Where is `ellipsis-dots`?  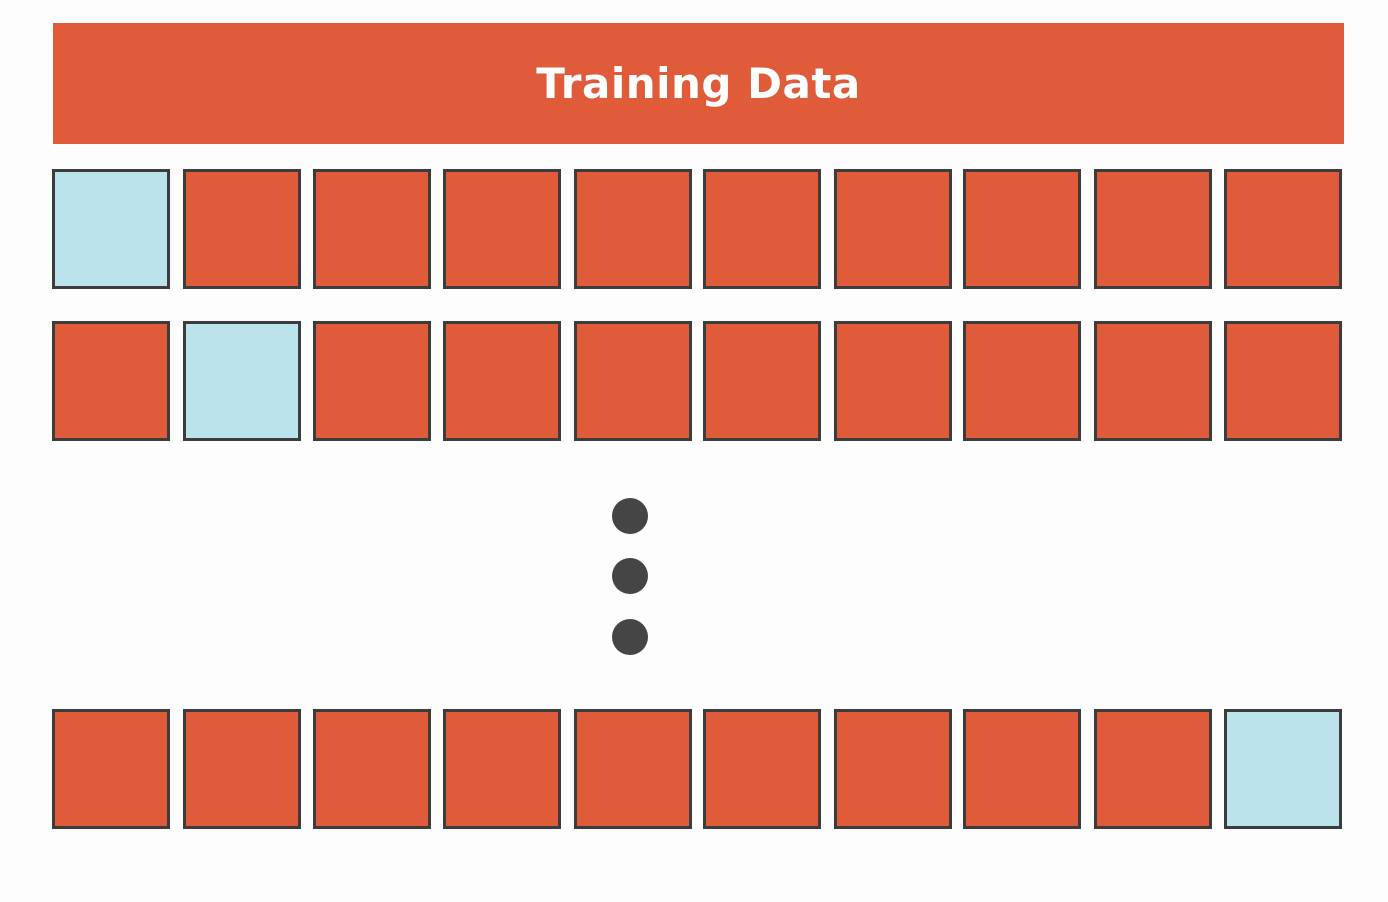
ellipsis-dots is located at coordinates (630, 577).